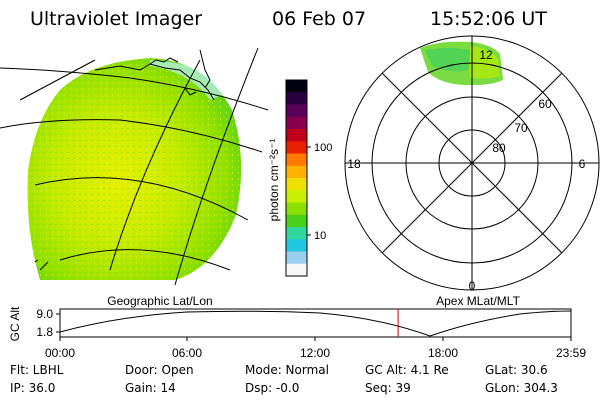  Describe the element at coordinates (315, 339) in the screenshot. I see `altitude-xtick-marks` at that location.